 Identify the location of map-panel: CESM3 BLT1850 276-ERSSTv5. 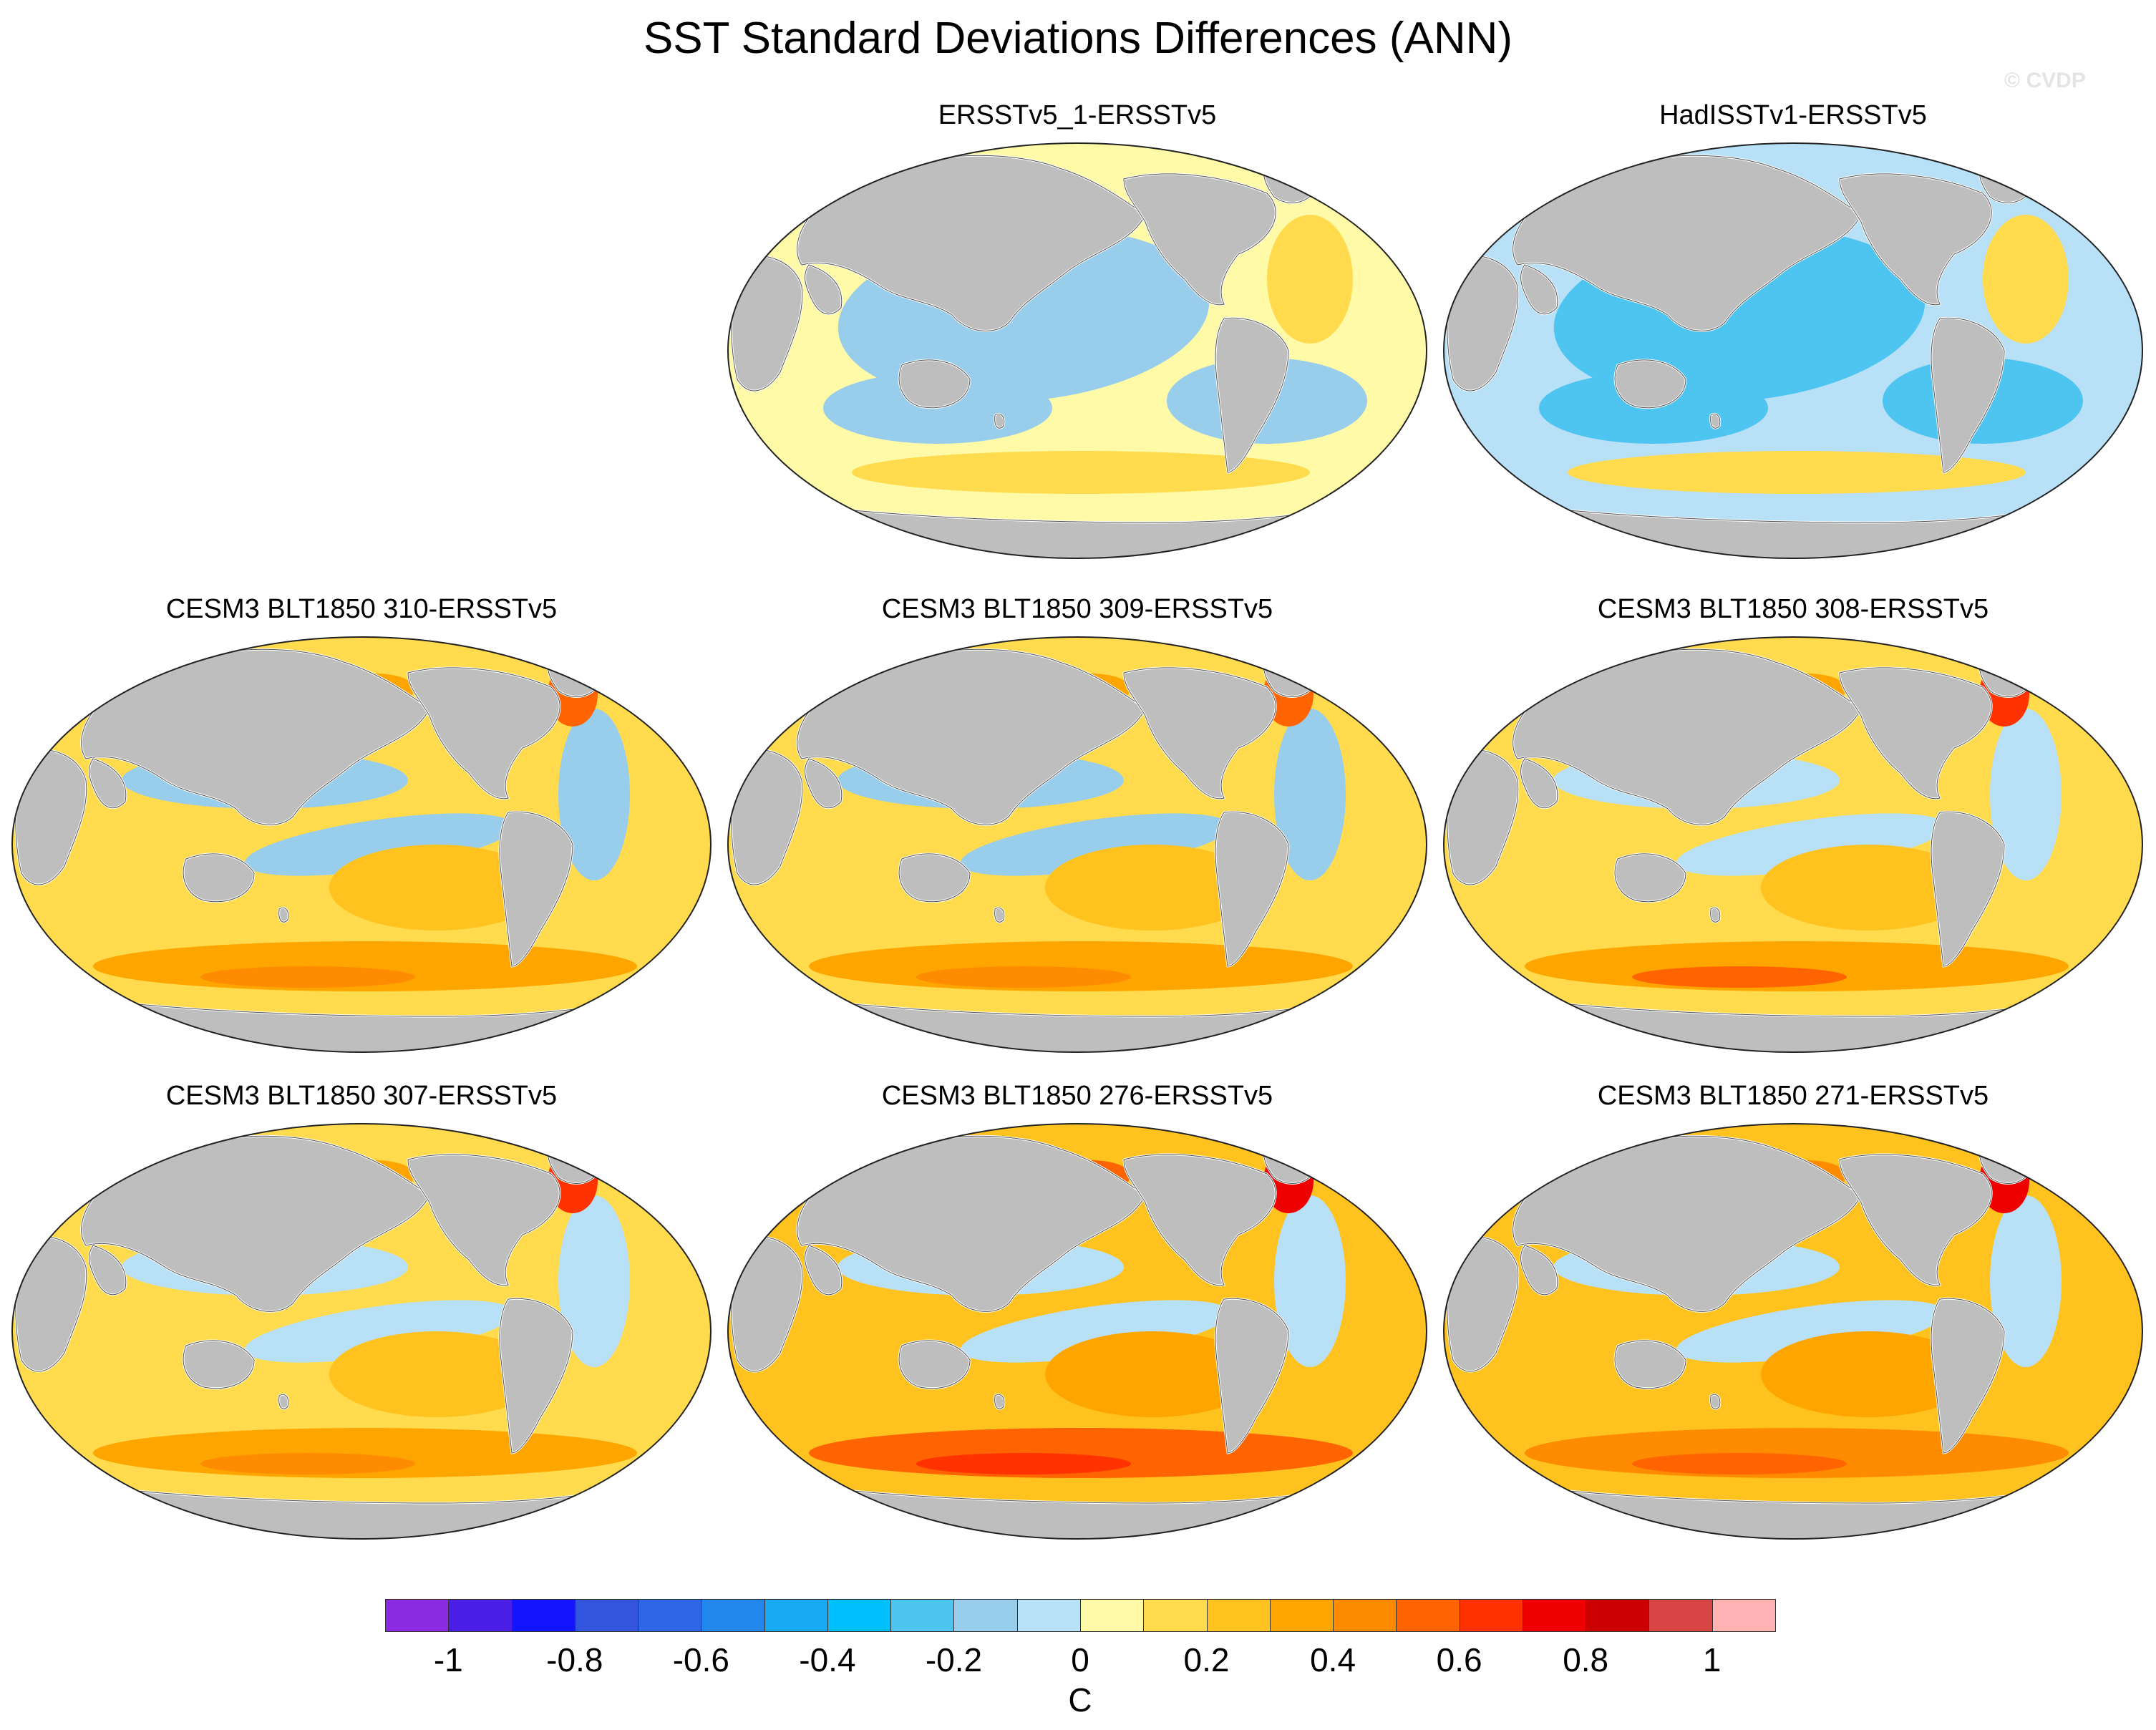
(1077, 1310).